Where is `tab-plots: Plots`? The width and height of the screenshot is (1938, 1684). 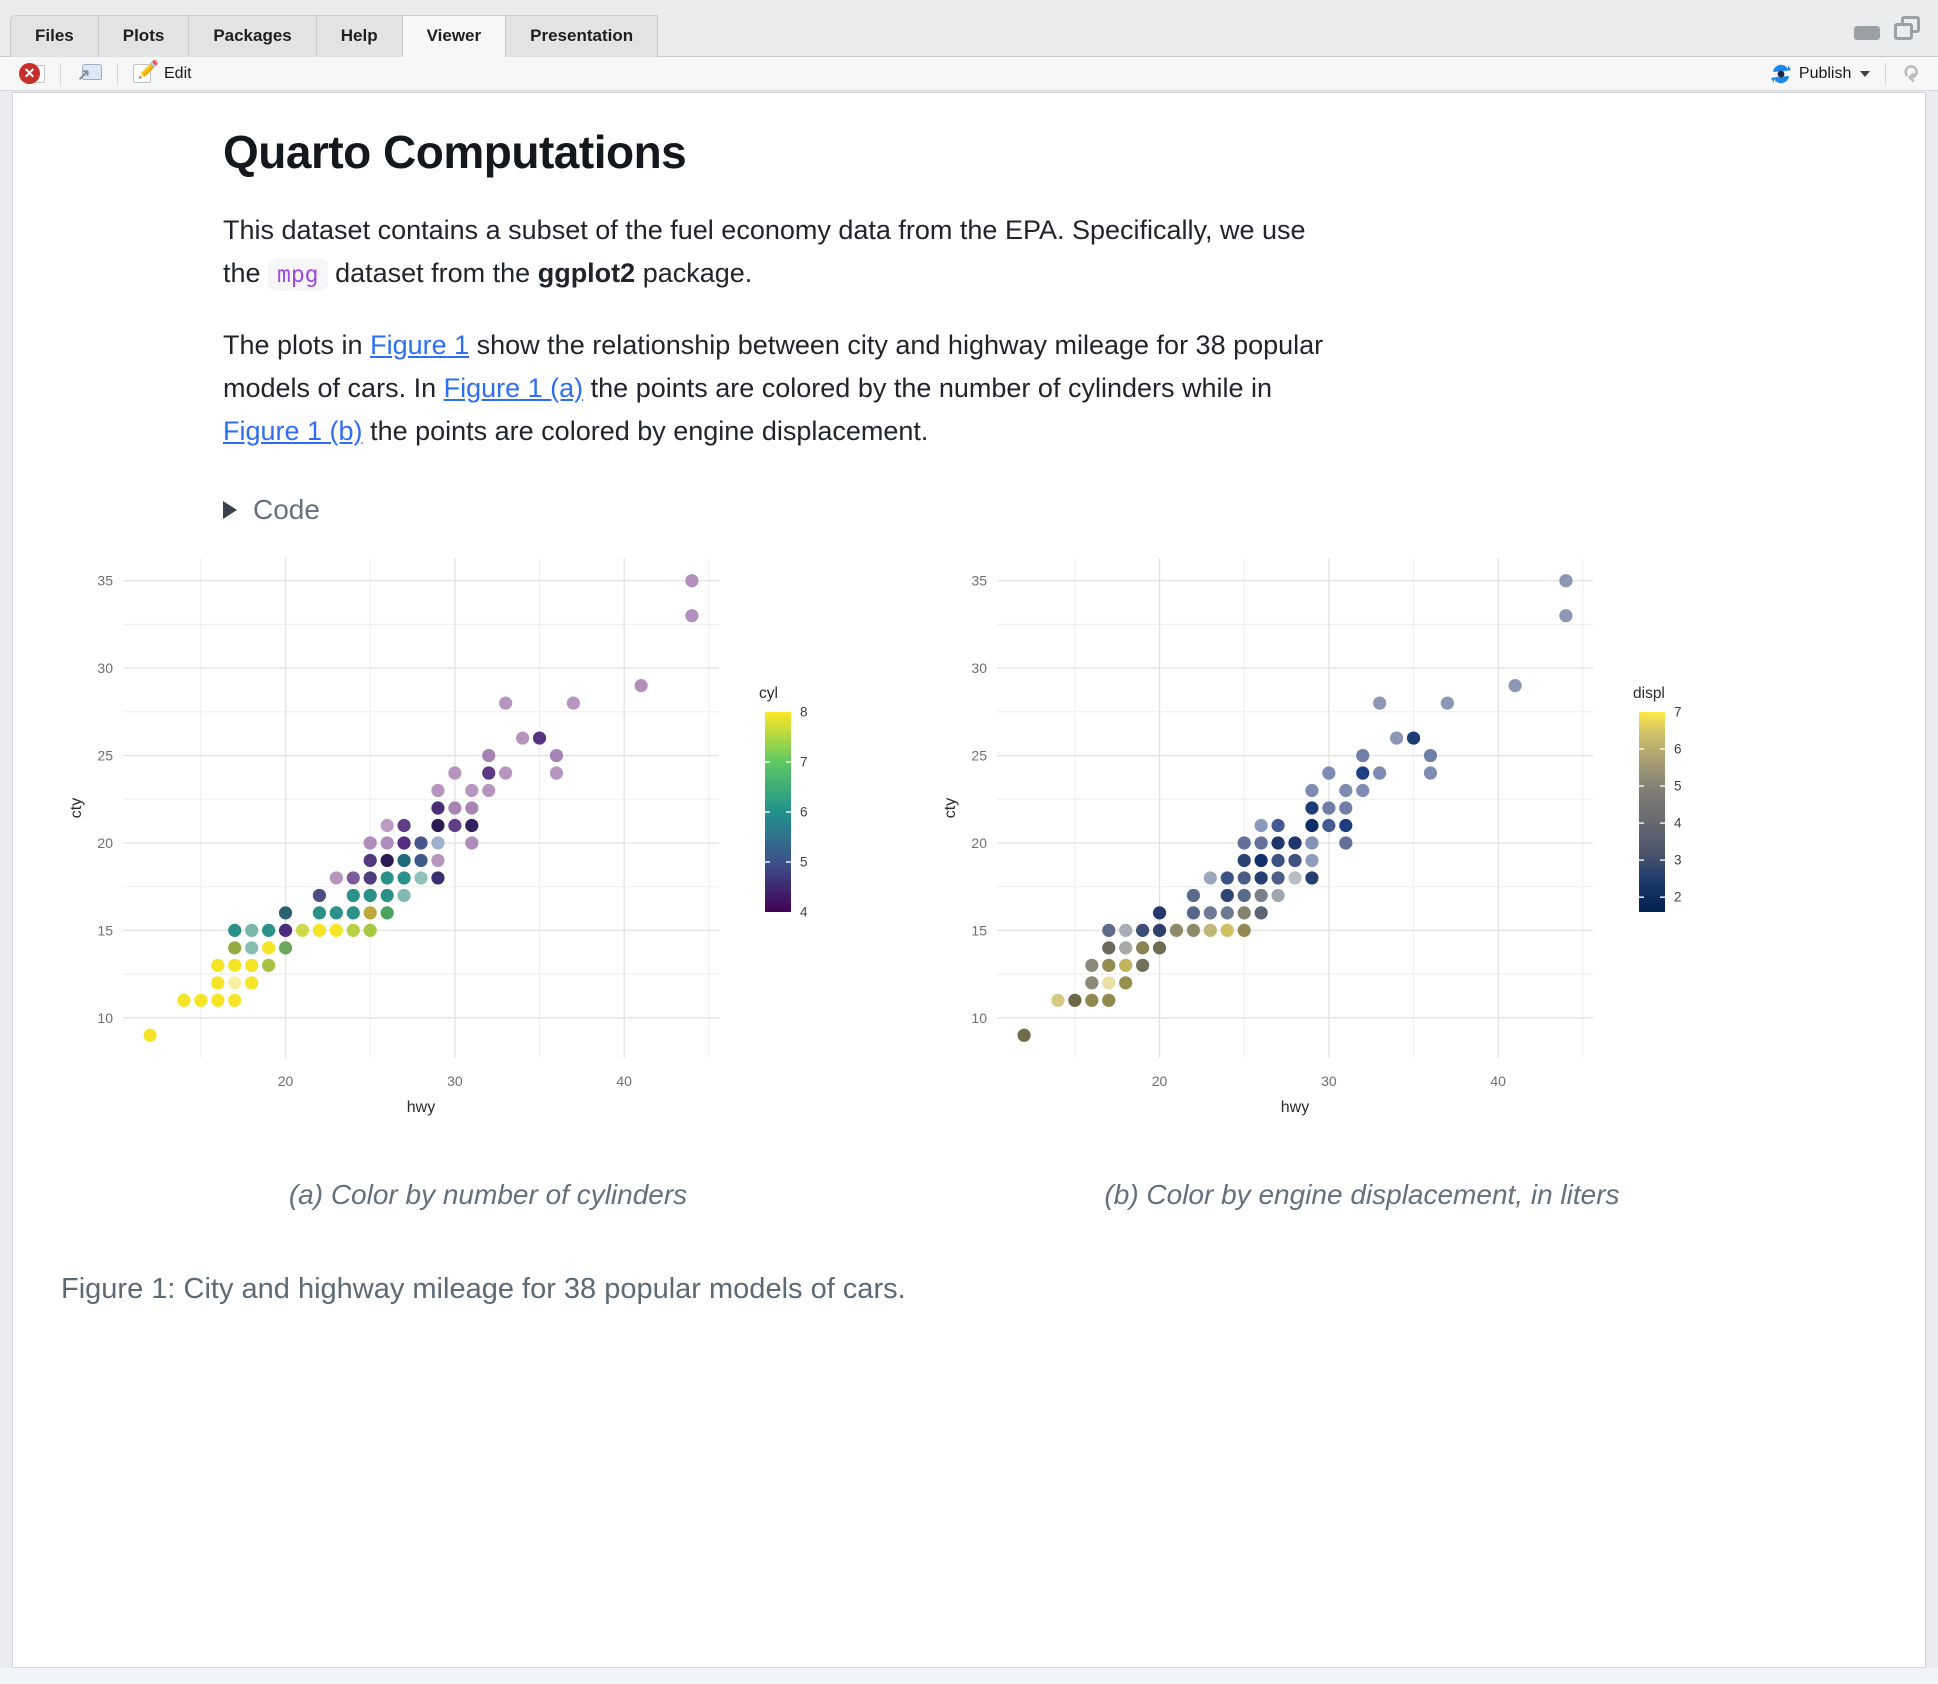 tab-plots: Plots is located at coordinates (144, 36).